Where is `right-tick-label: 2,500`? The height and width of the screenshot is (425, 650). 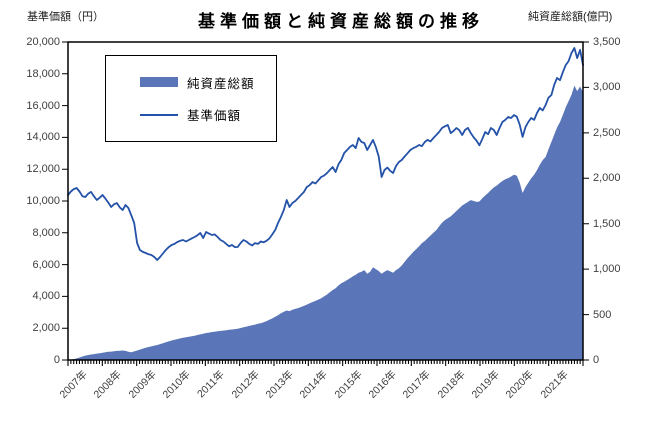 right-tick-label: 2,500 is located at coordinates (607, 132).